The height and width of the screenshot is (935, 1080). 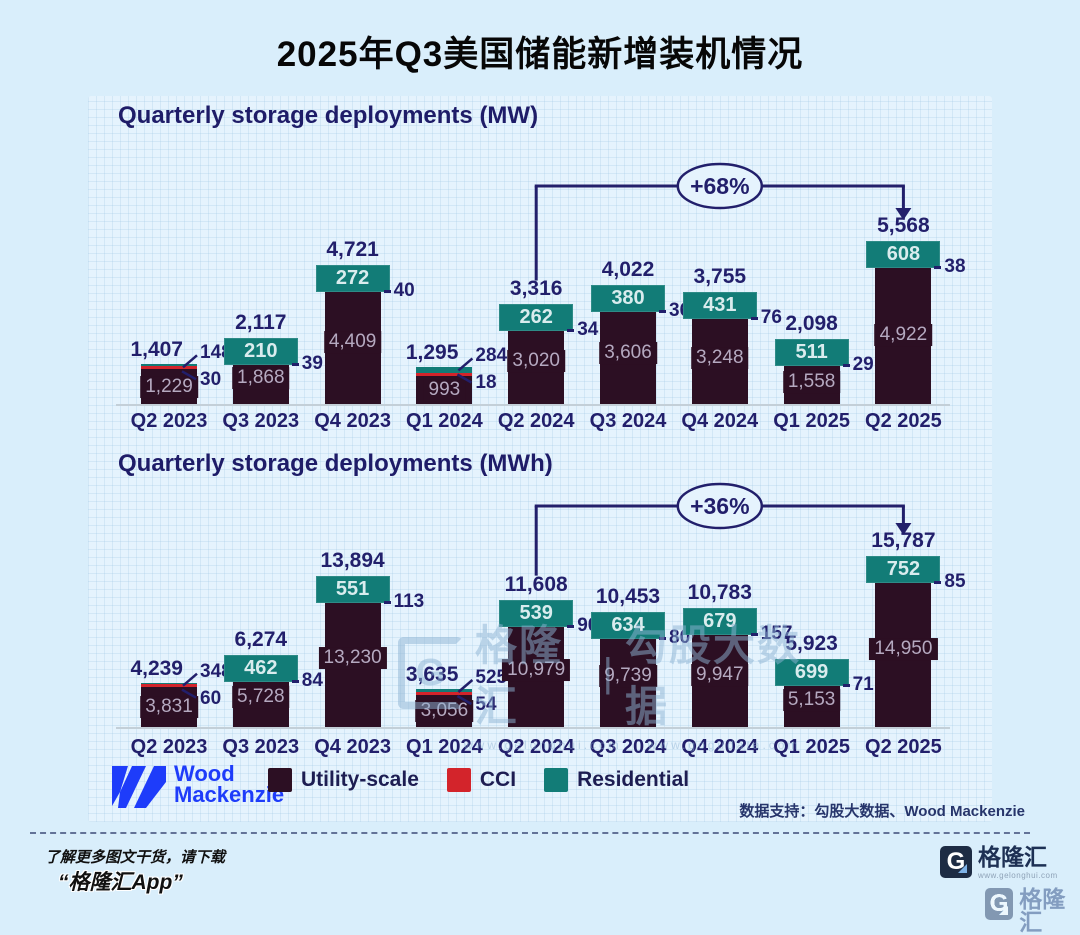 I want to click on total-value-label: 2,117, so click(x=261, y=323).